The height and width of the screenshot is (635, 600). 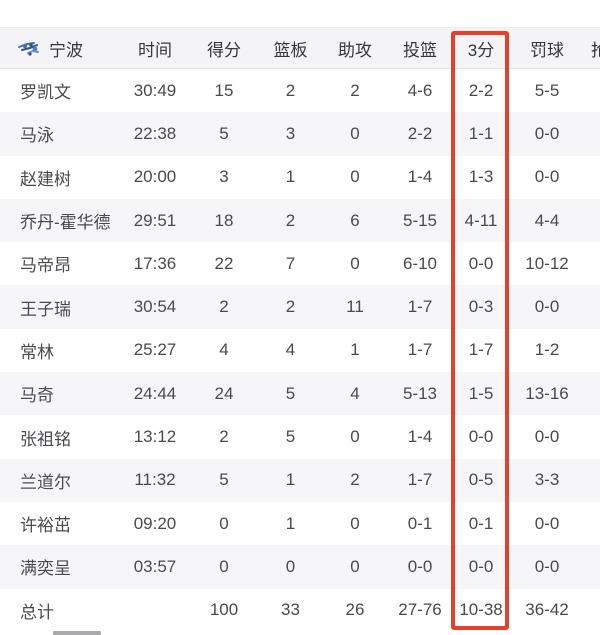 What do you see at coordinates (300, 220) in the screenshot?
I see `player-row: 乔丹-霍华德 29:51 18 2 6 5-15 4-11 4-4` at bounding box center [300, 220].